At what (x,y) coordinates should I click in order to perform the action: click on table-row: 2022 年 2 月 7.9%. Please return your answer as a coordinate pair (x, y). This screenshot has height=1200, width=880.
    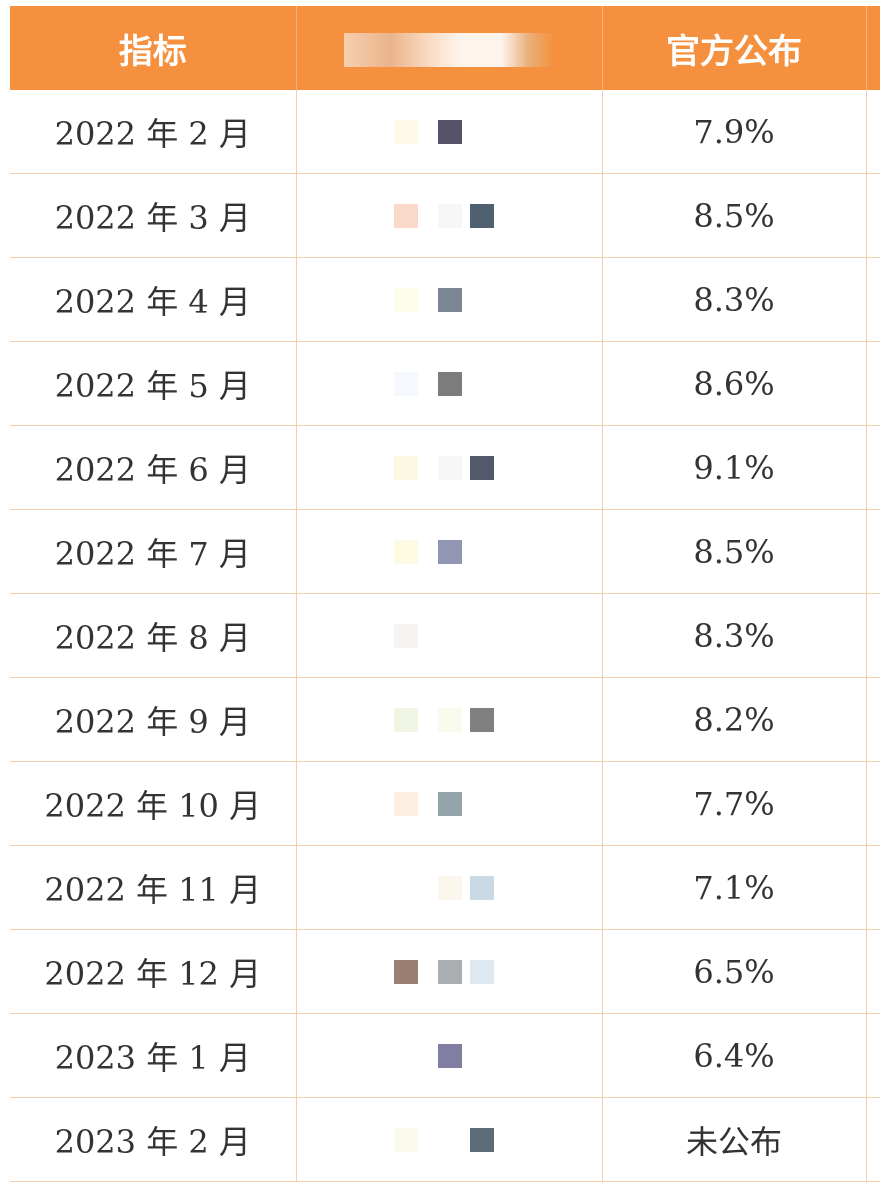
    Looking at the image, I should click on (445, 132).